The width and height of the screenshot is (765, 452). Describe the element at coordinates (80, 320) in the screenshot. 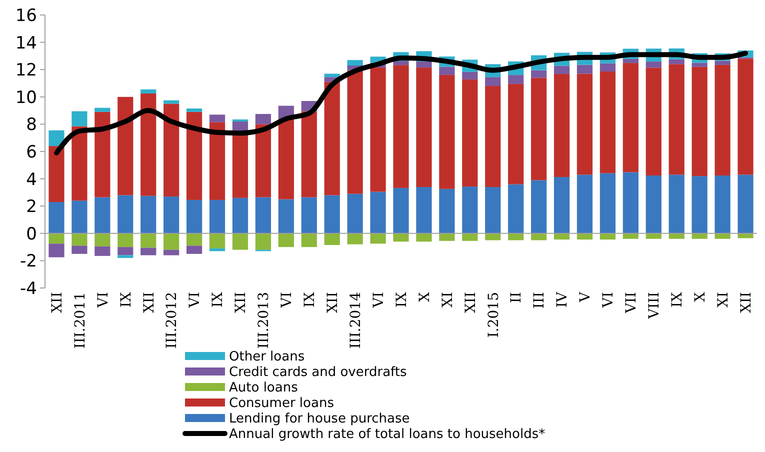

I see `x-tick-label: III.2011` at that location.